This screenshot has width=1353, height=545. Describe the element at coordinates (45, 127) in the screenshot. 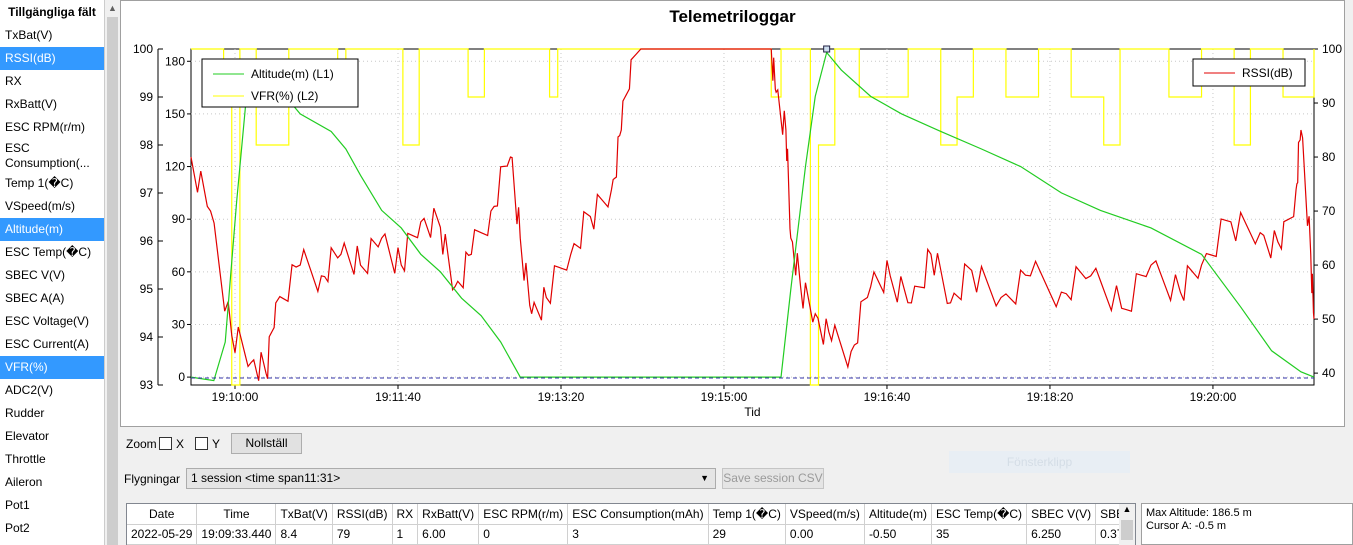

I see `field-item: ESC RPM(r/m)` at that location.